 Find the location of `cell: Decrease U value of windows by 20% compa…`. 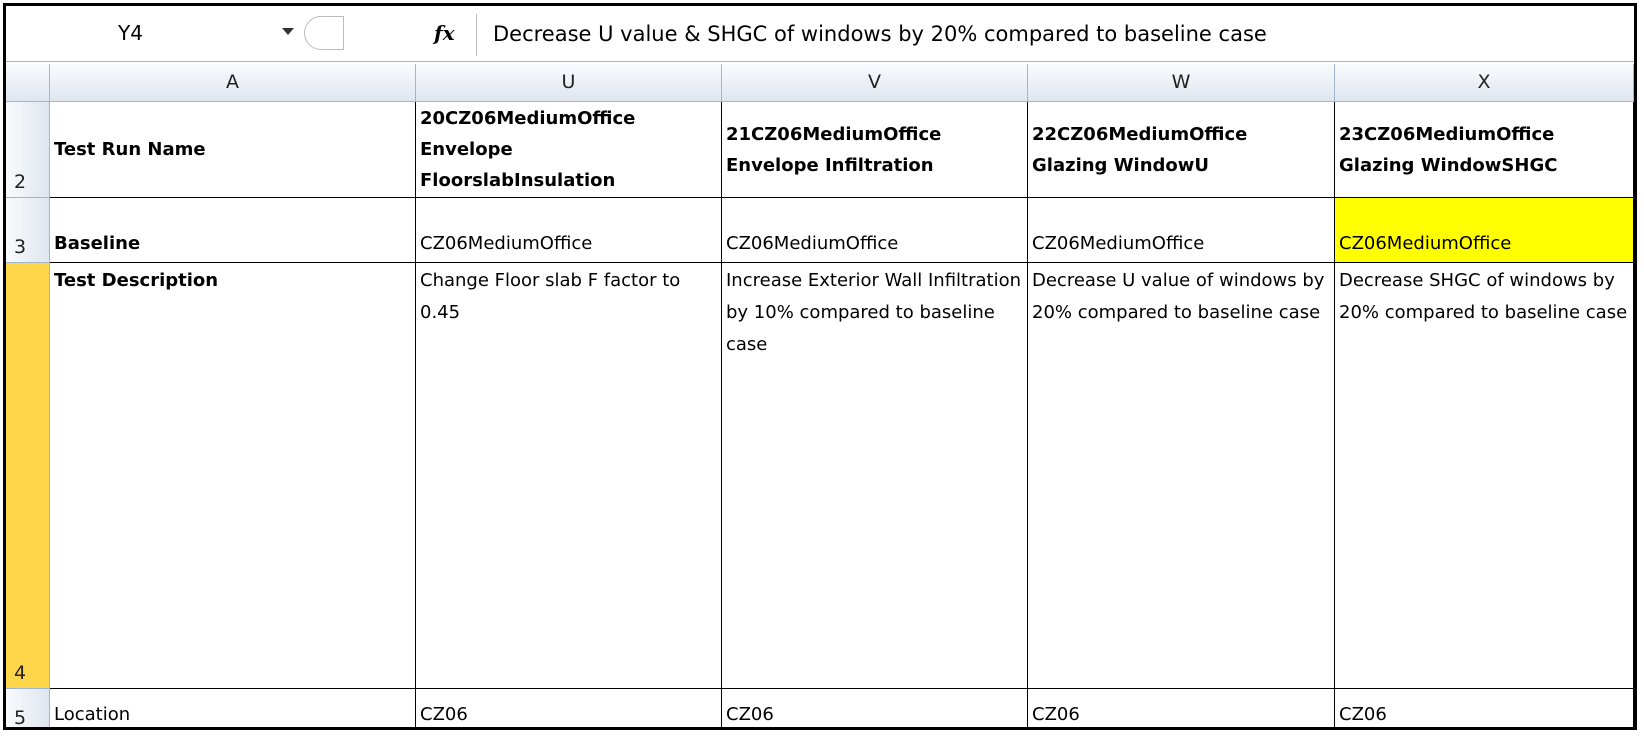

cell: Decrease U value of windows by 20% compa… is located at coordinates (1181, 476).